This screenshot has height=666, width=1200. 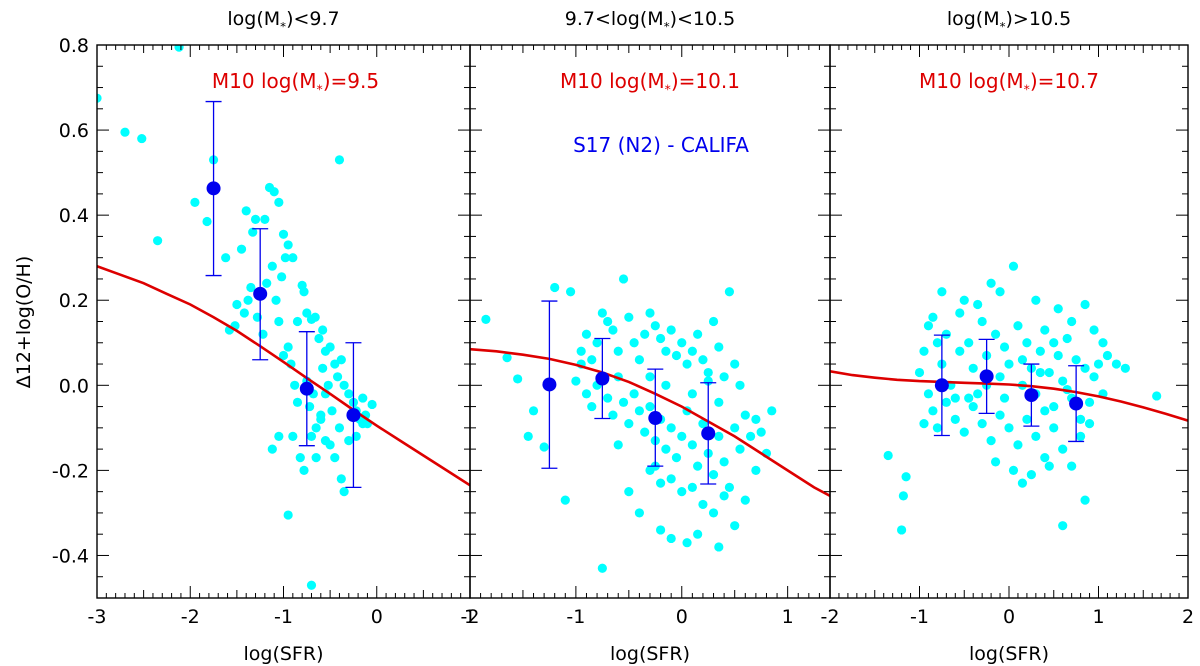 What do you see at coordinates (1009, 83) in the screenshot?
I see `model-label: M10 log(M*​)=10.7` at bounding box center [1009, 83].